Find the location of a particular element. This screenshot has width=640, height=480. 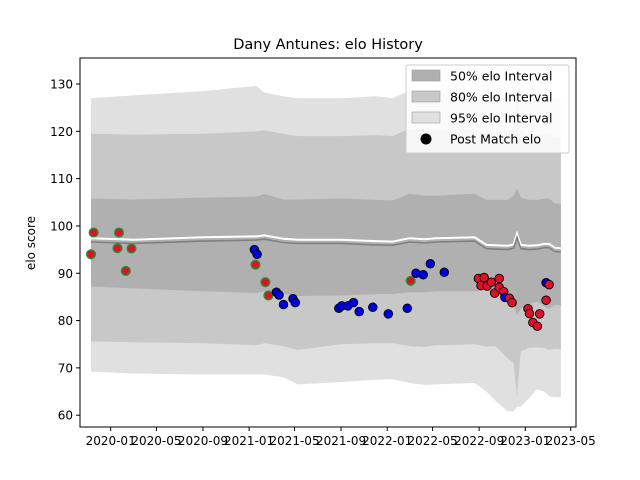

mean-elo-line is located at coordinates (325, 243).